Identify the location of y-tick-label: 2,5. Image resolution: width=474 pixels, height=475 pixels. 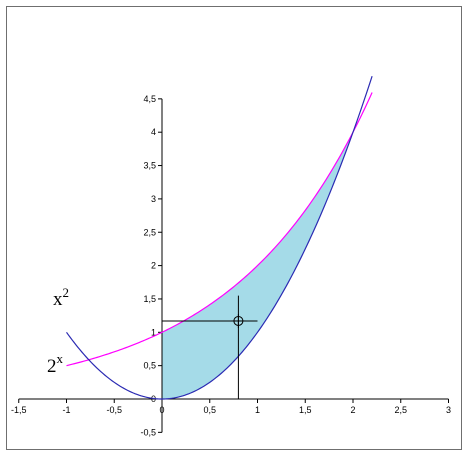
(149, 232).